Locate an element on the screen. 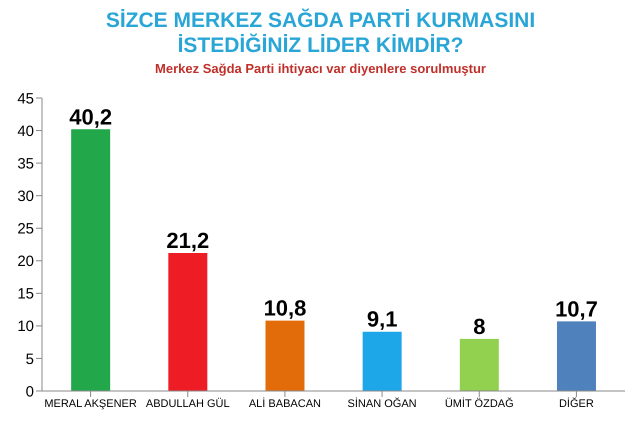 The image size is (641, 440). data-label: 21,2 is located at coordinates (188, 240).